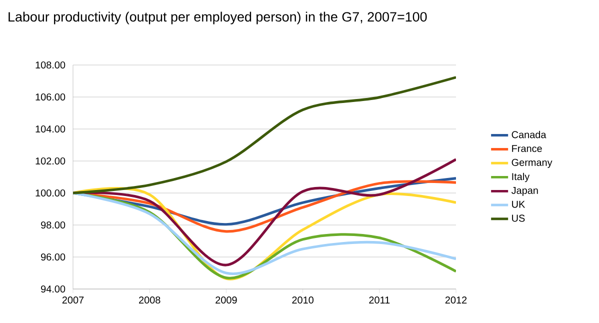  I want to click on y-tick-label: 100.00, so click(51, 193).